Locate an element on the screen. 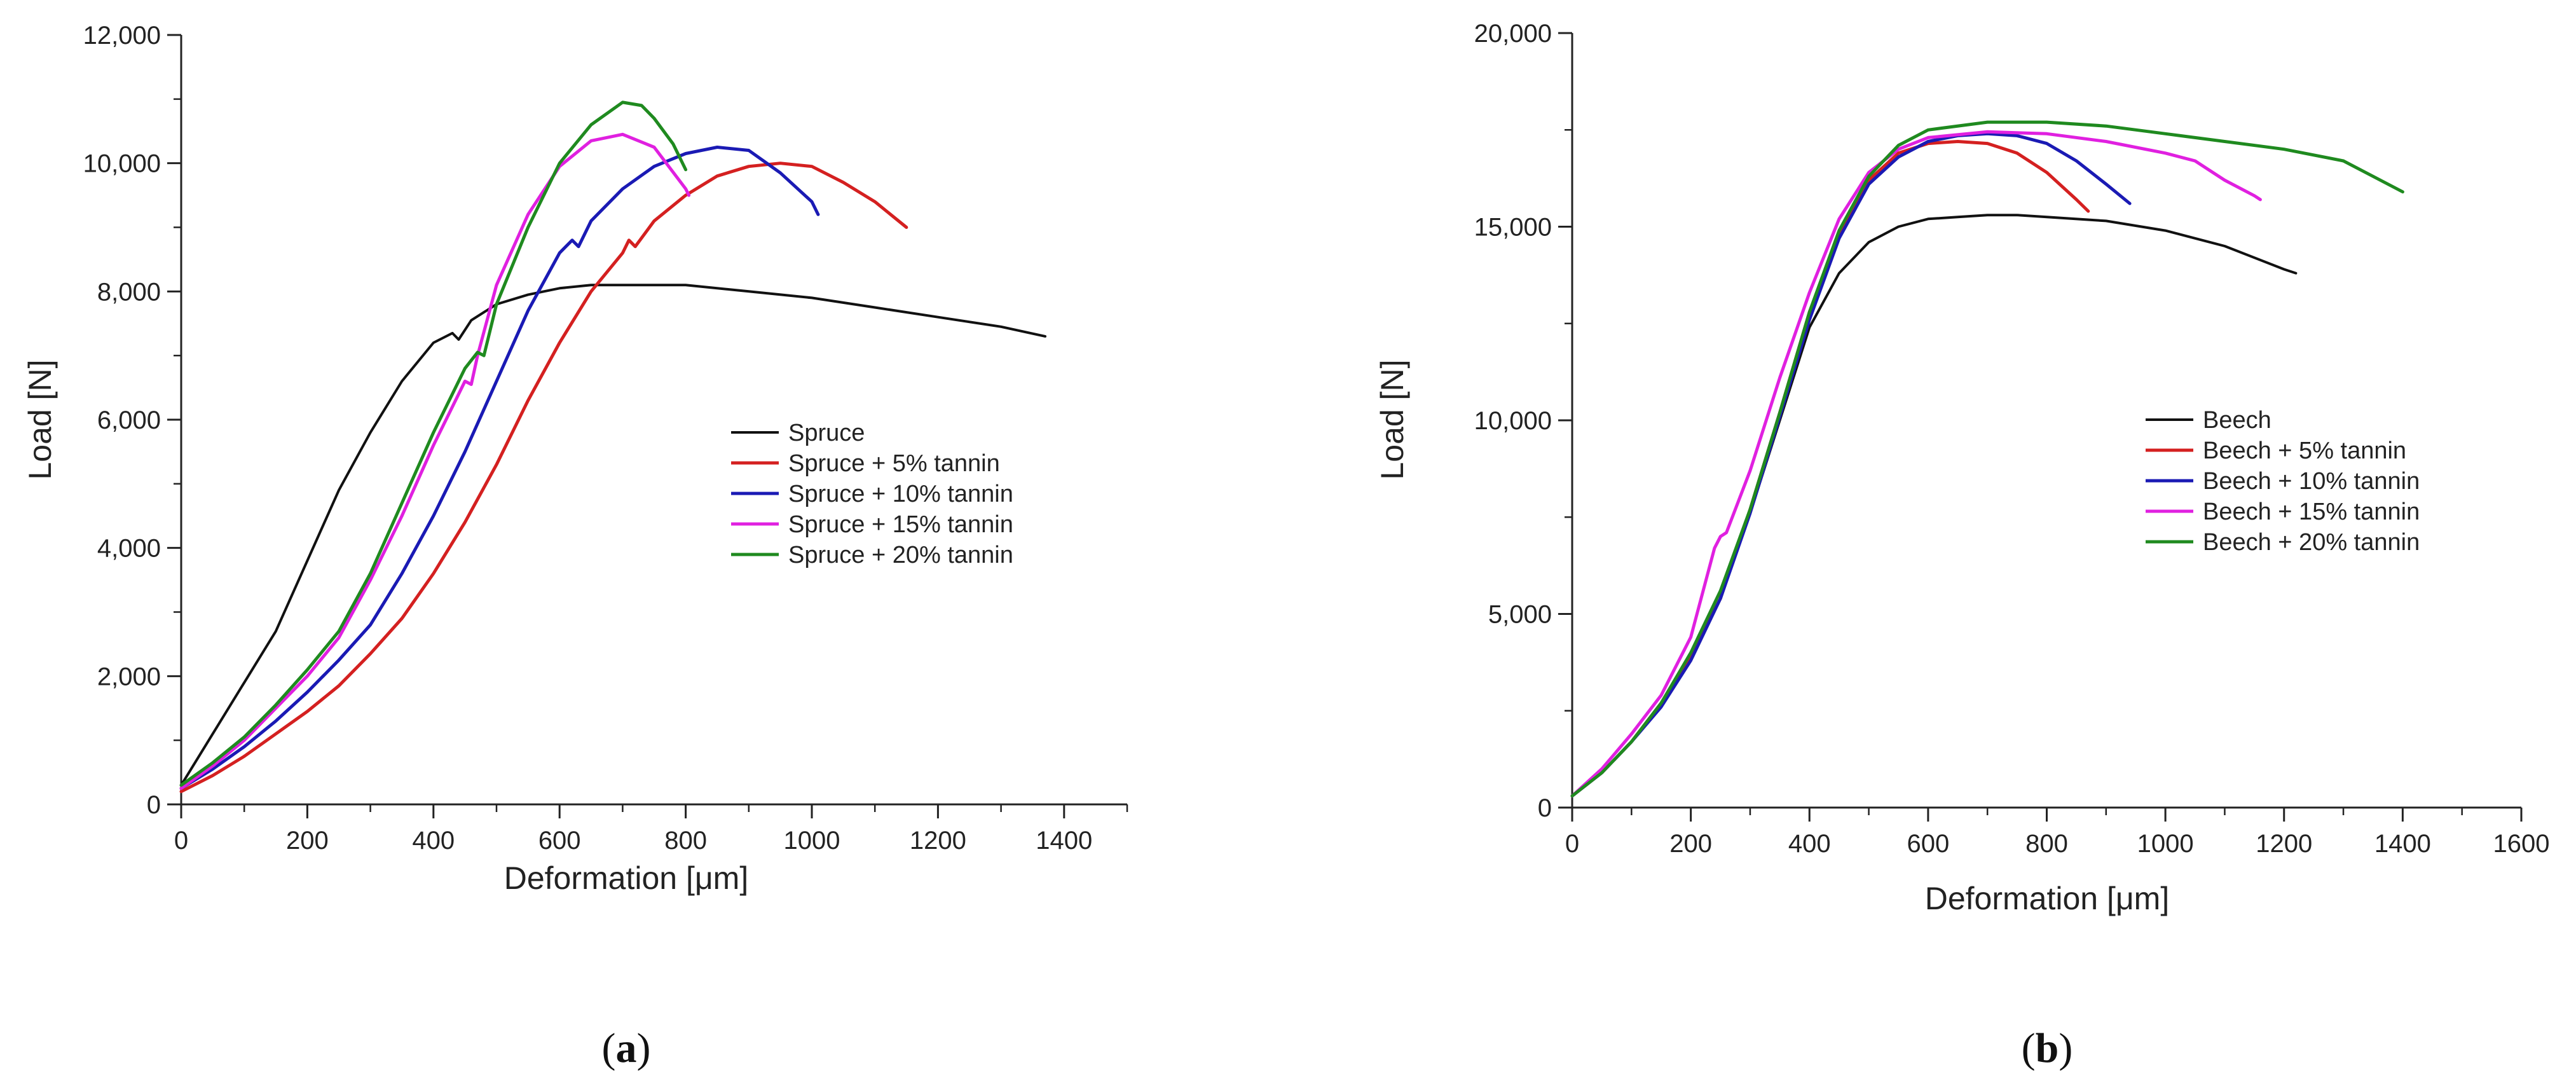 This screenshot has height=1081, width=2576. legend-label: Spruce + 20% tannin is located at coordinates (900, 555).